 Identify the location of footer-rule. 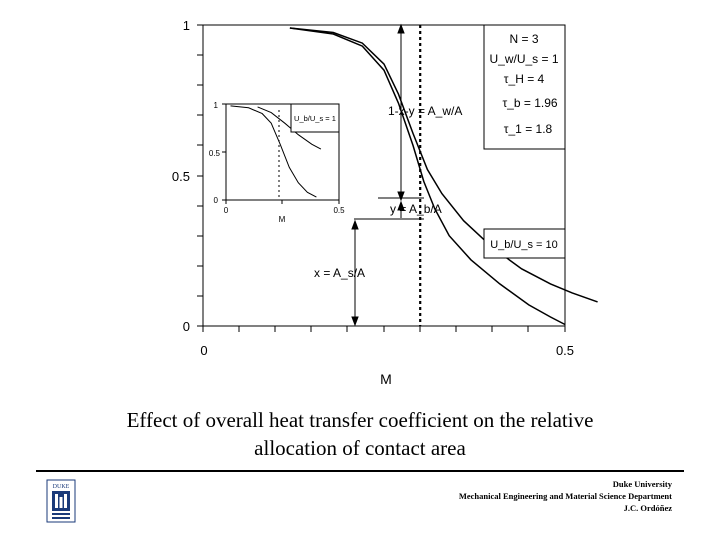
(360, 471).